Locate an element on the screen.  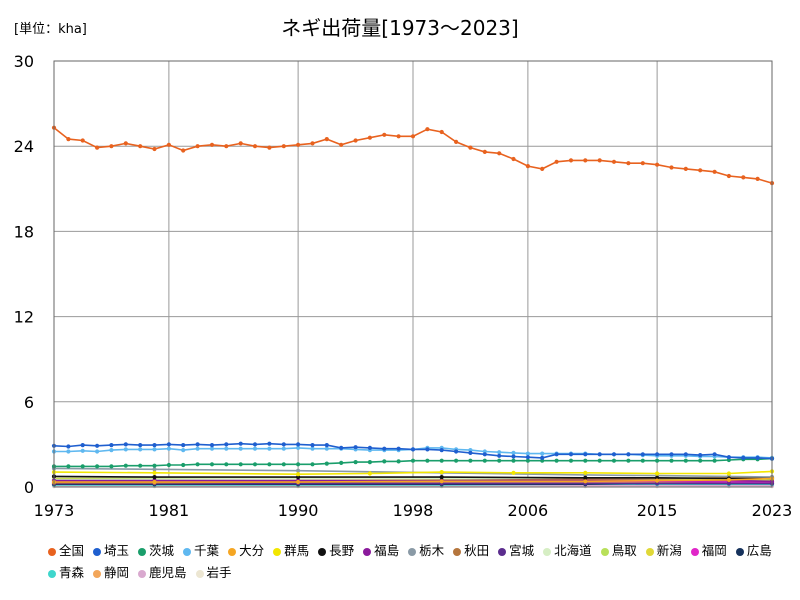
legend-item: 福岡 is located at coordinates (708, 551).